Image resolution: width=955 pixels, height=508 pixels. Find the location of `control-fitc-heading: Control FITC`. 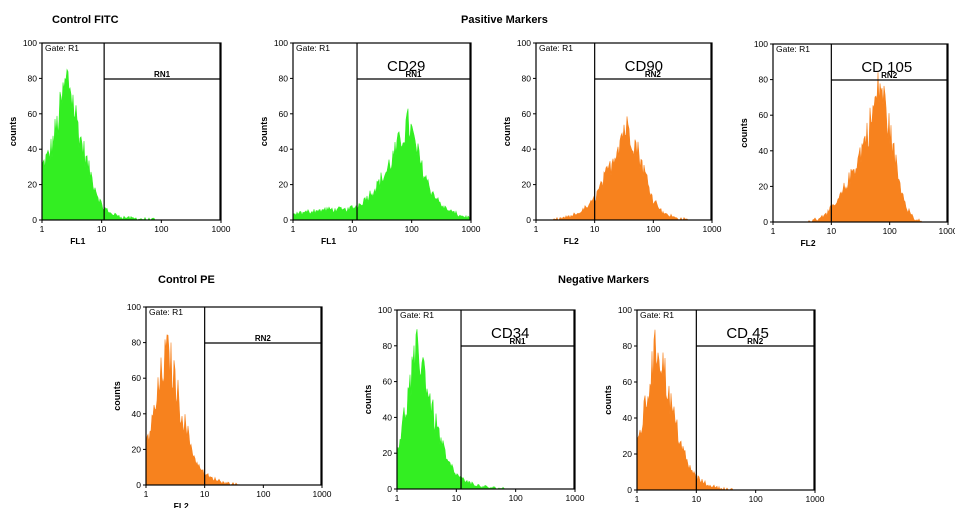

control-fitc-heading: Control FITC is located at coordinates (85, 20).